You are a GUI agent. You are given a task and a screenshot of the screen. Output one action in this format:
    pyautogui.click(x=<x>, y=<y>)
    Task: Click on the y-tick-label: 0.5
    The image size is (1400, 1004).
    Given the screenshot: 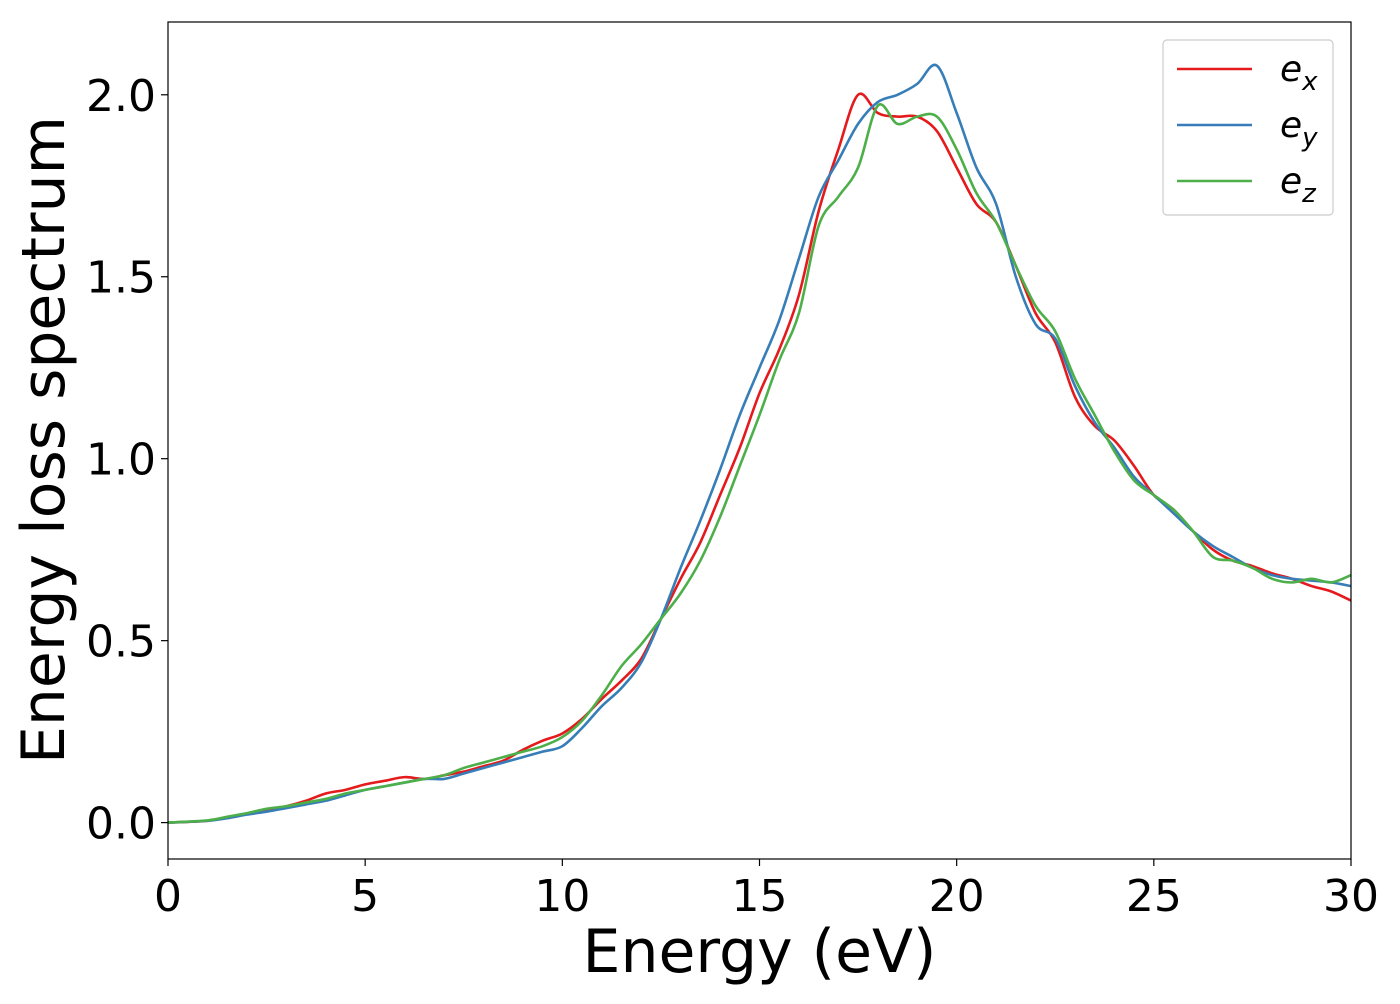 What is the action you would take?
    pyautogui.click(x=121, y=642)
    